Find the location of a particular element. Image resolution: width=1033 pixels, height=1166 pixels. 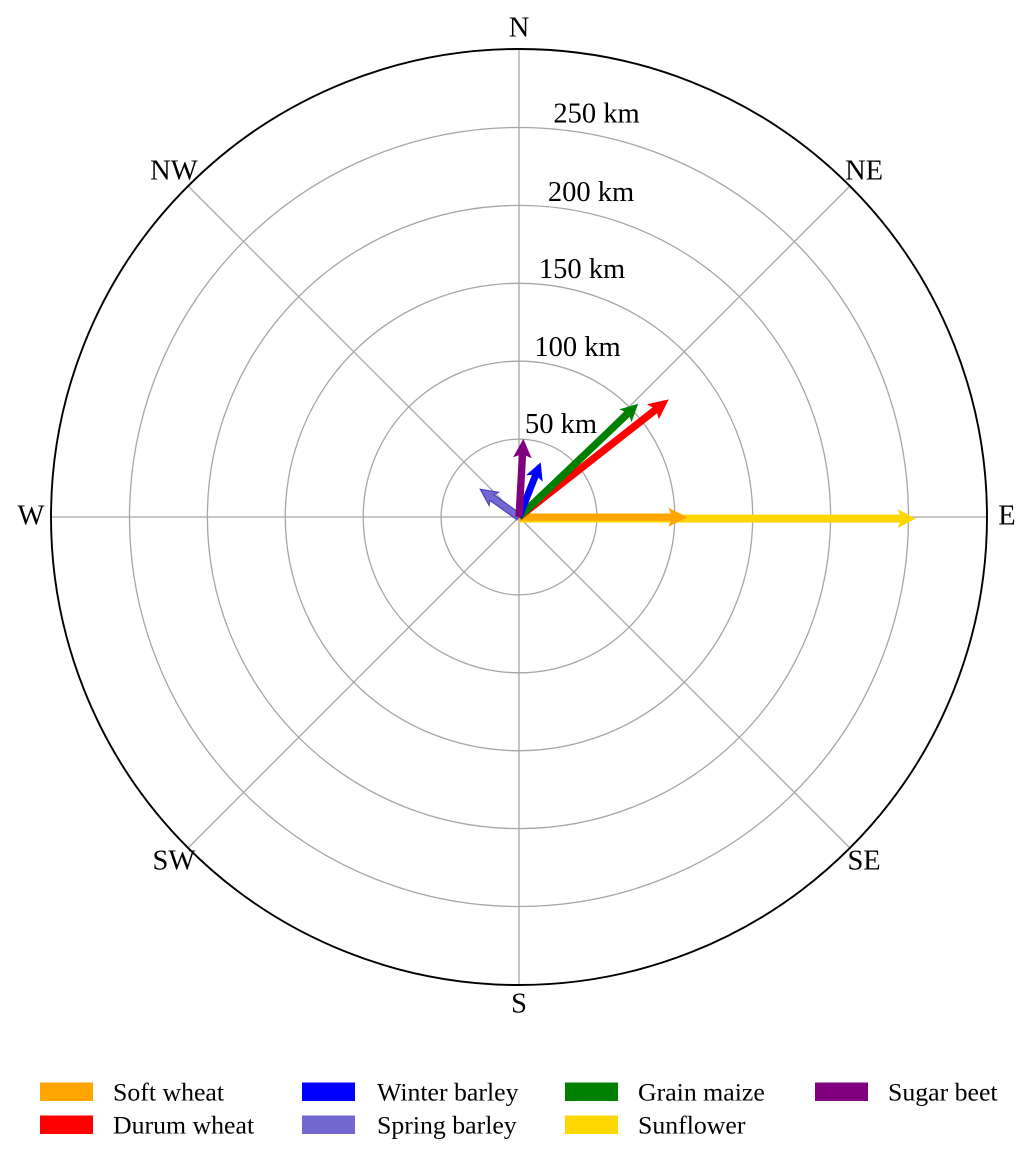

svg-text: W is located at coordinates (31, 516).